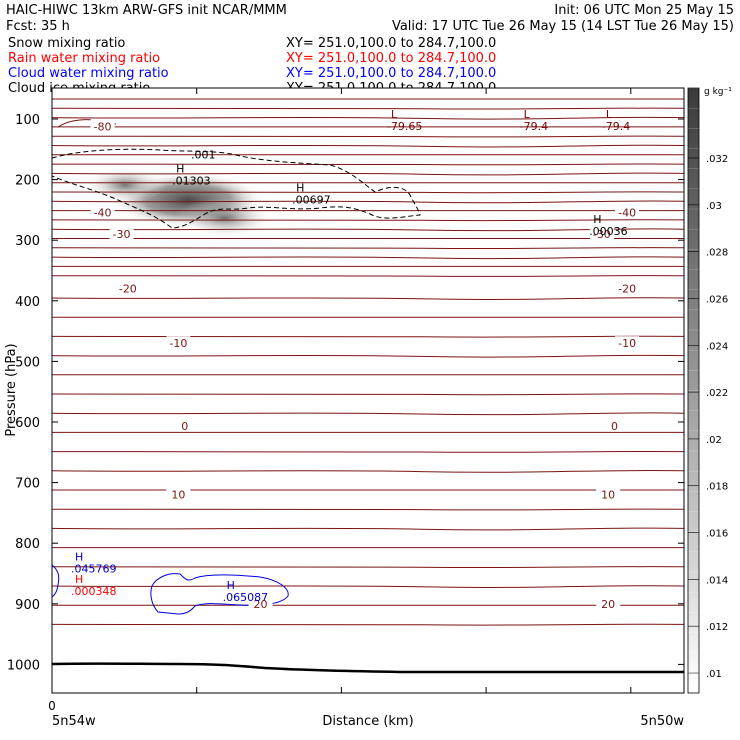  I want to click on colorbar-label: .014, so click(717, 580).